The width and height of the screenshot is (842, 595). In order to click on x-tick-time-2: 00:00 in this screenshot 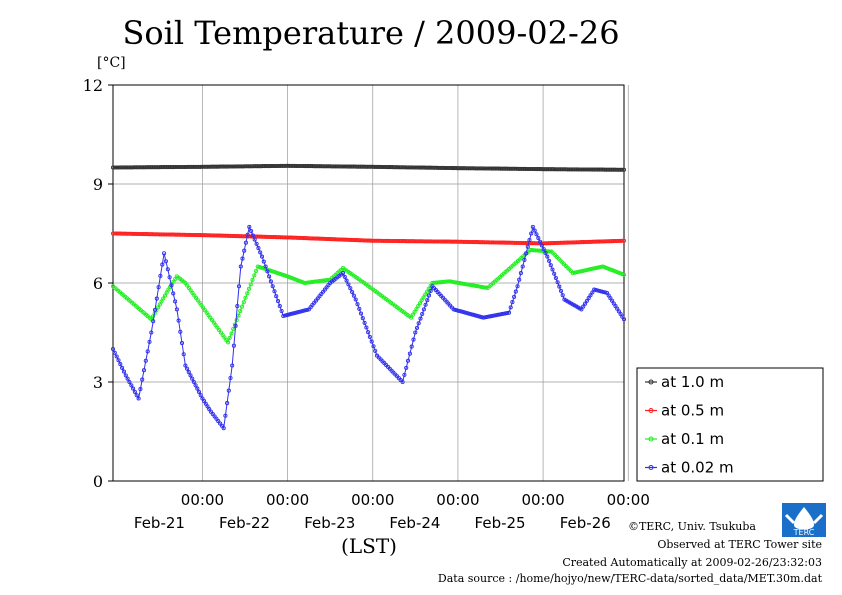, I will do `click(372, 500)`.